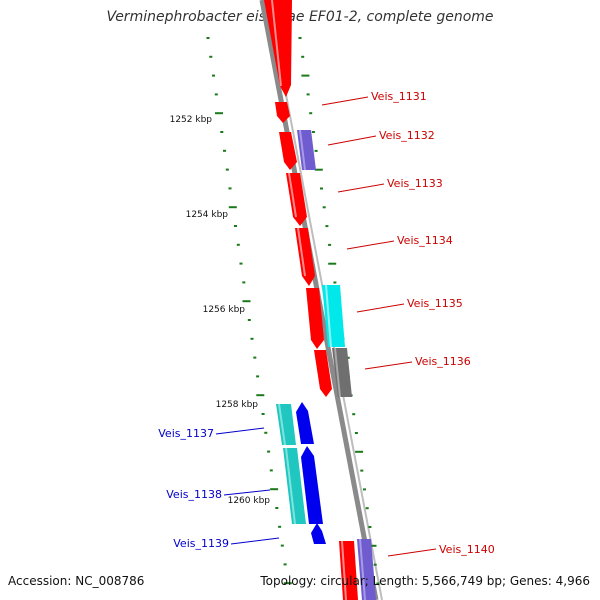 This screenshot has height=600, width=600. What do you see at coordinates (224, 310) in the screenshot?
I see `axis-label: 1256 kbp` at bounding box center [224, 310].